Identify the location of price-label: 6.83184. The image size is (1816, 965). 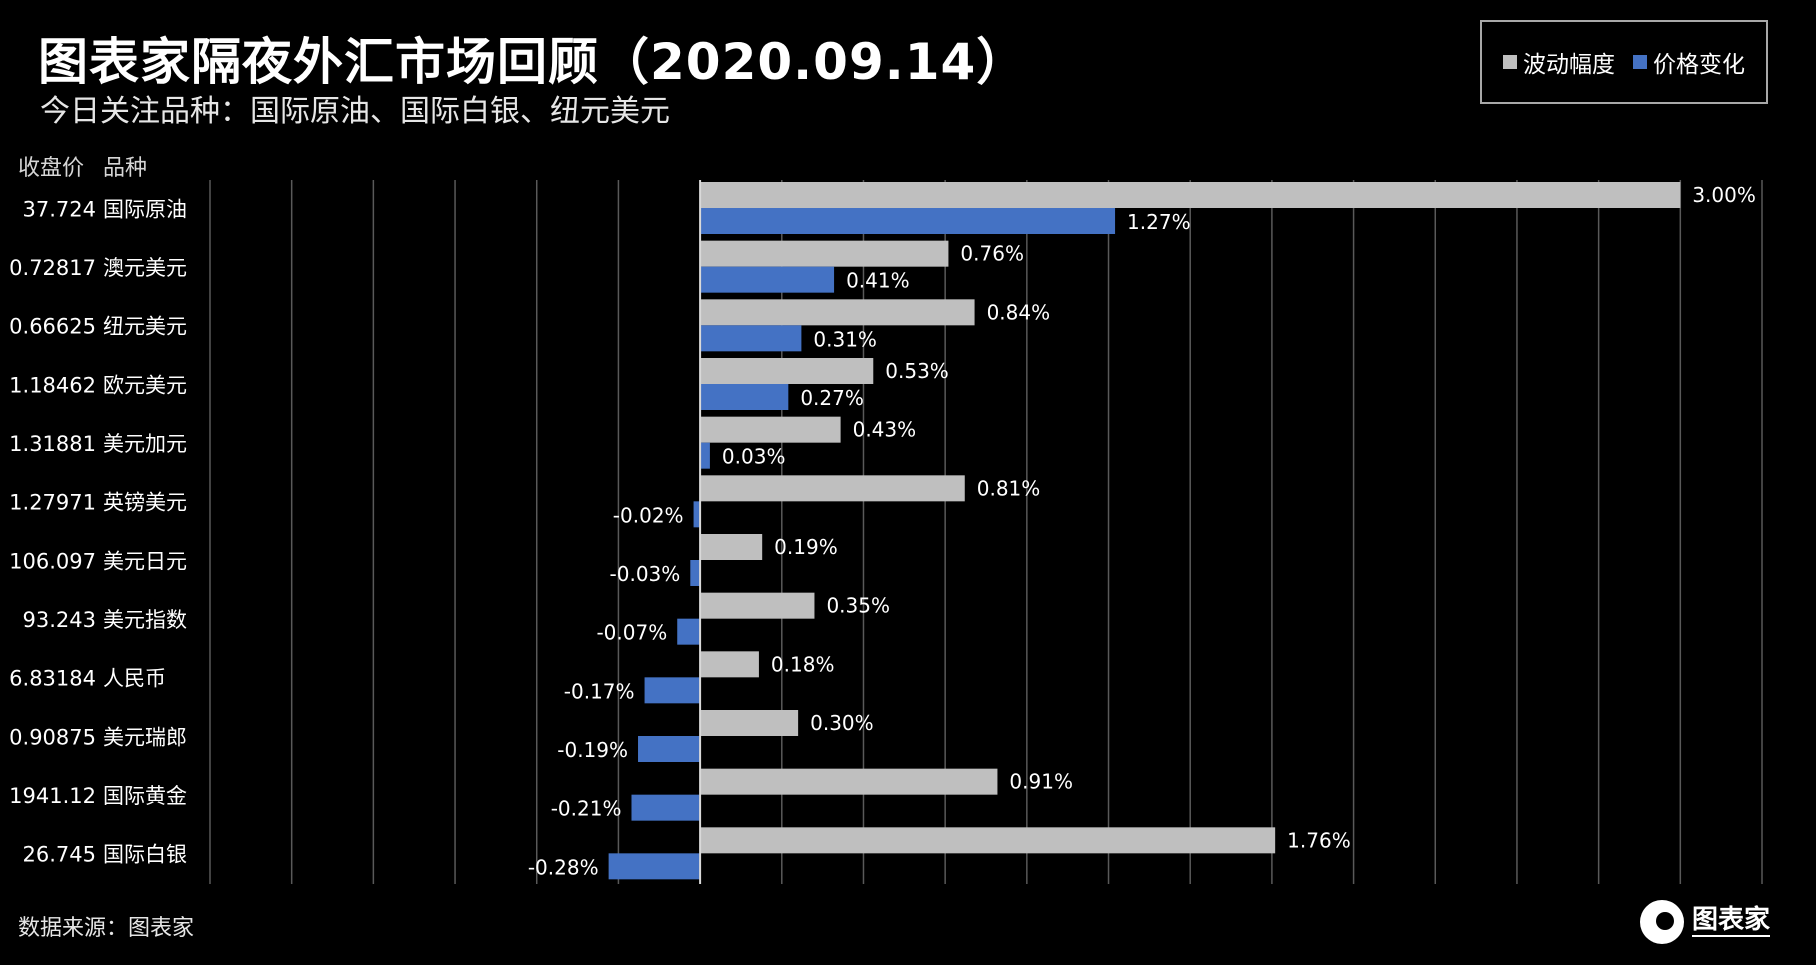
(52, 679).